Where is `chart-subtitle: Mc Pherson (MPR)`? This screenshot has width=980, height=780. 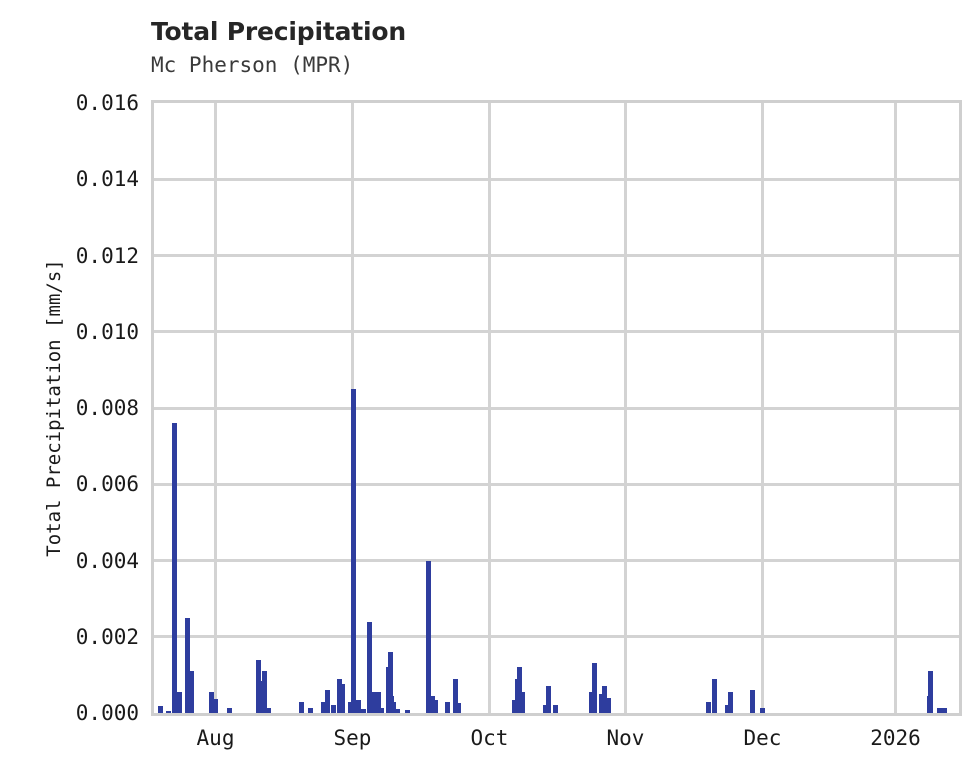 chart-subtitle: Mc Pherson (MPR) is located at coordinates (252, 65).